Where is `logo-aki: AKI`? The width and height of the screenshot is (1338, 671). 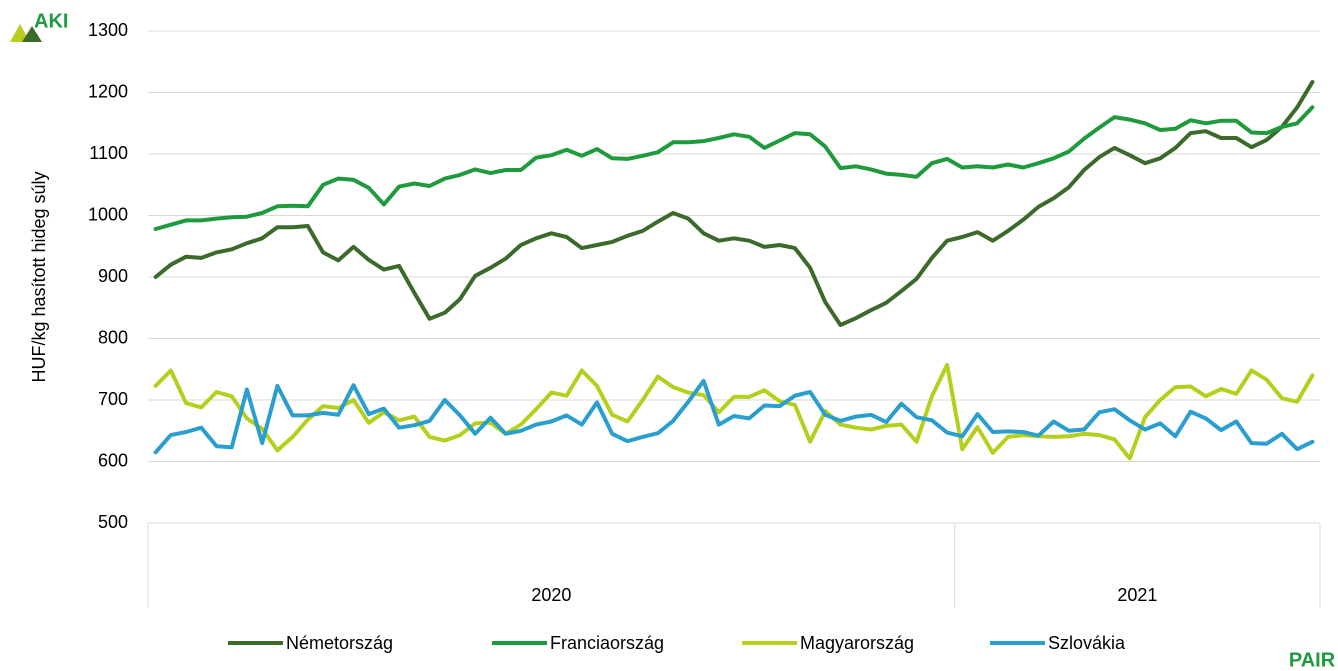 logo-aki: AKI is located at coordinates (39, 26).